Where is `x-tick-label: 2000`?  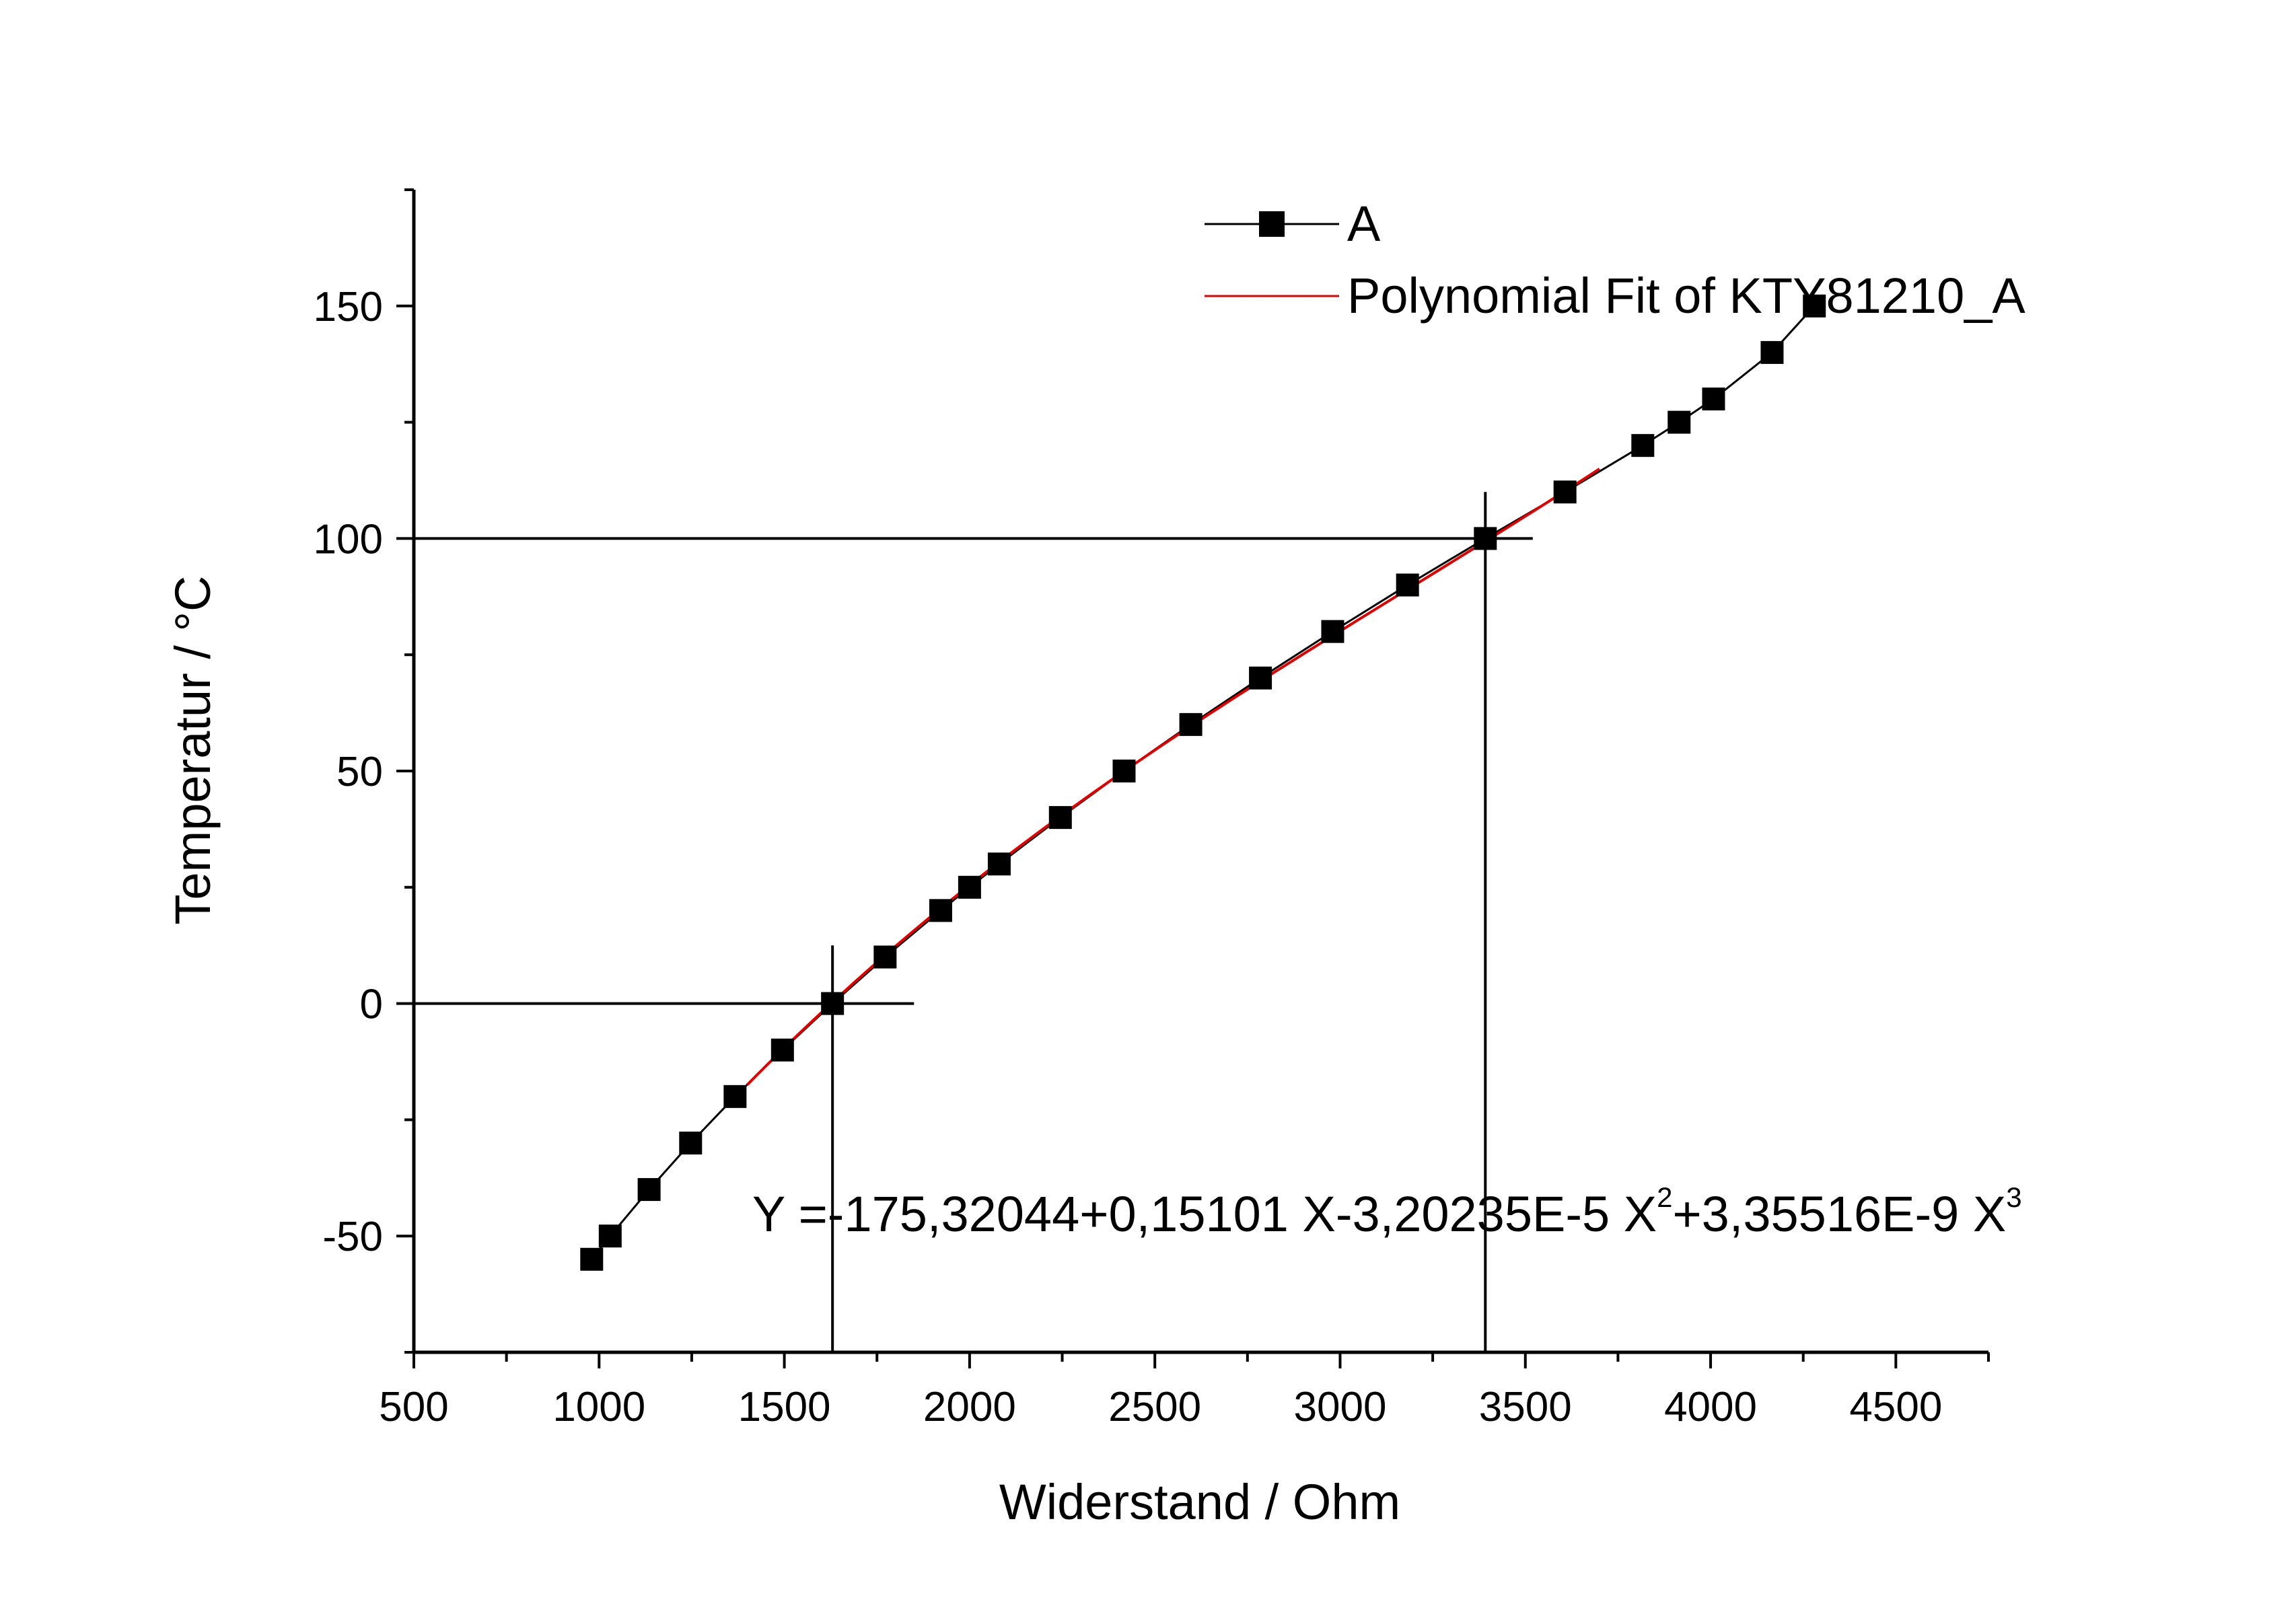
x-tick-label: 2000 is located at coordinates (969, 1407).